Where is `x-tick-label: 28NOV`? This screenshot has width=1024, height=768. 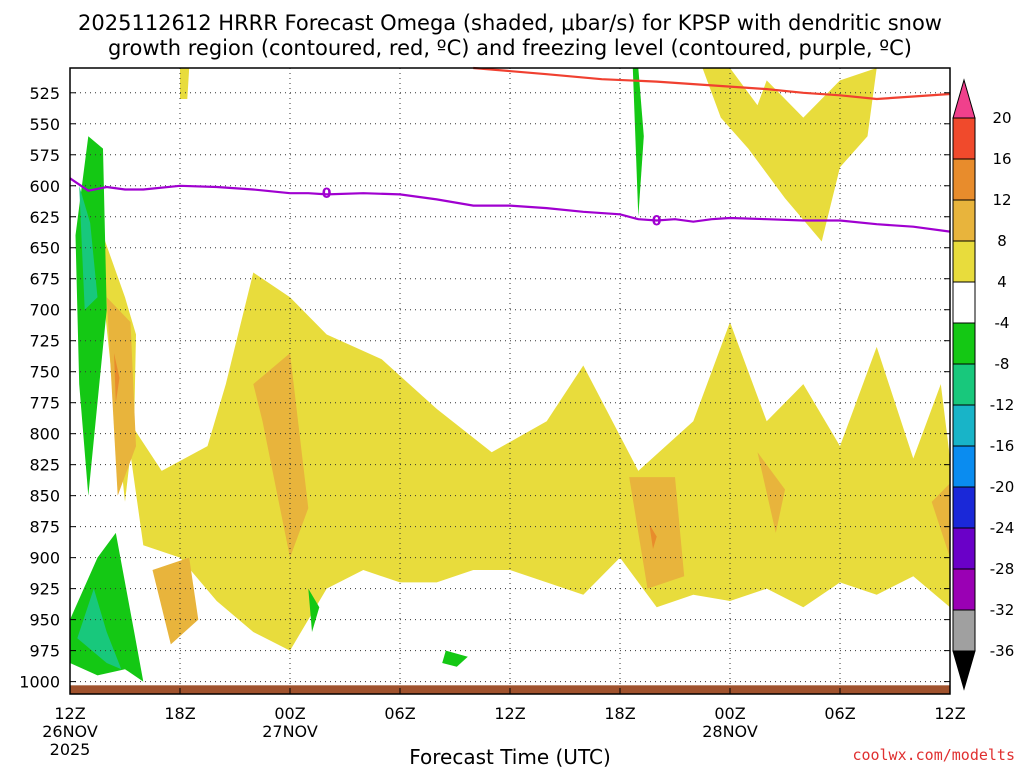 x-tick-label: 28NOV is located at coordinates (730, 731).